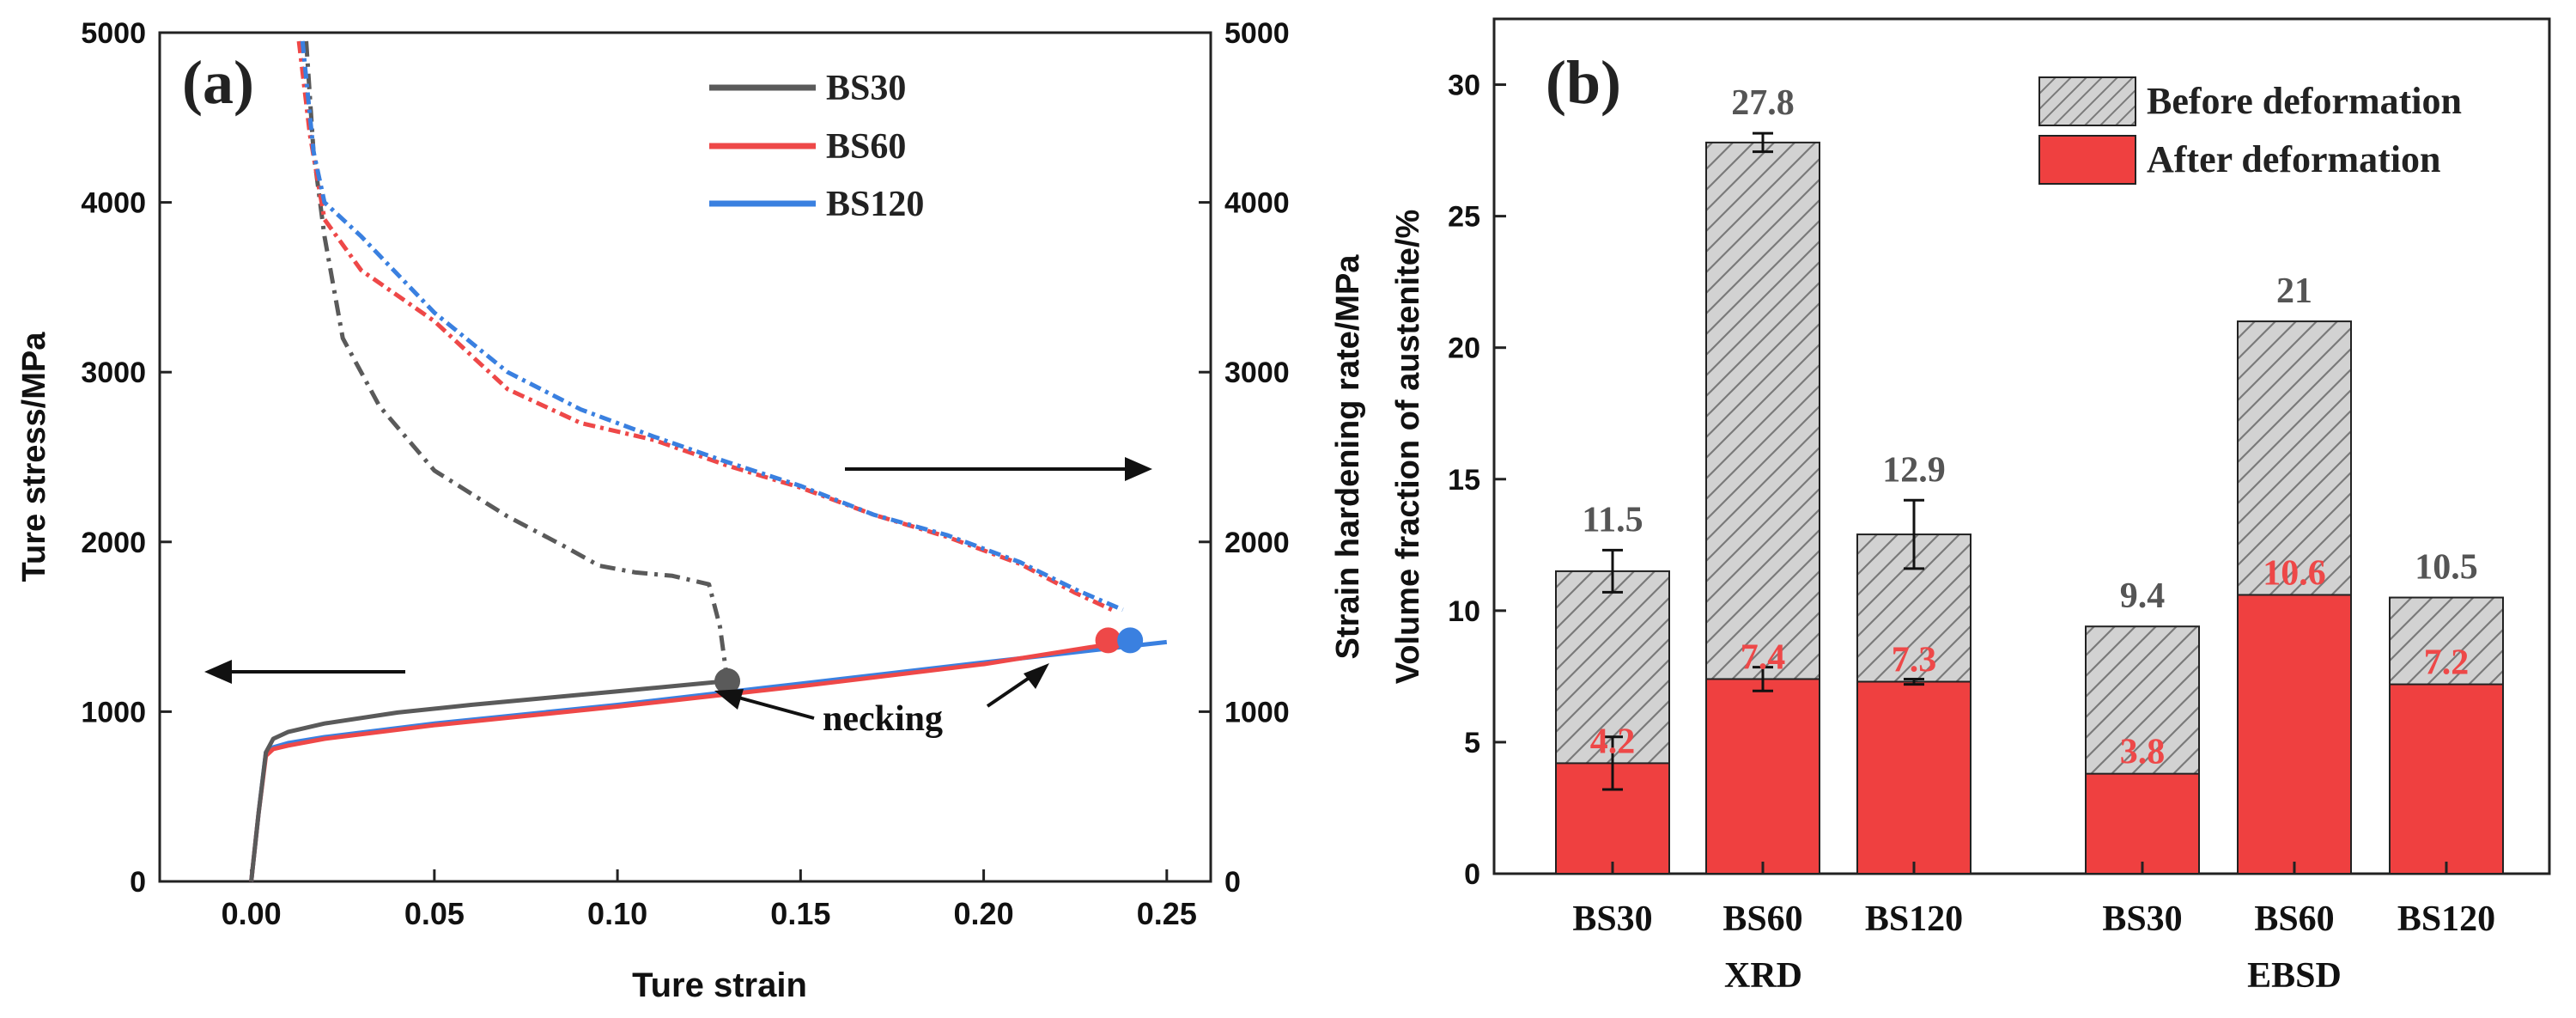 This screenshot has width=2576, height=1018. Describe the element at coordinates (1472, 743) in the screenshot. I see `y-tick-label: 5` at that location.